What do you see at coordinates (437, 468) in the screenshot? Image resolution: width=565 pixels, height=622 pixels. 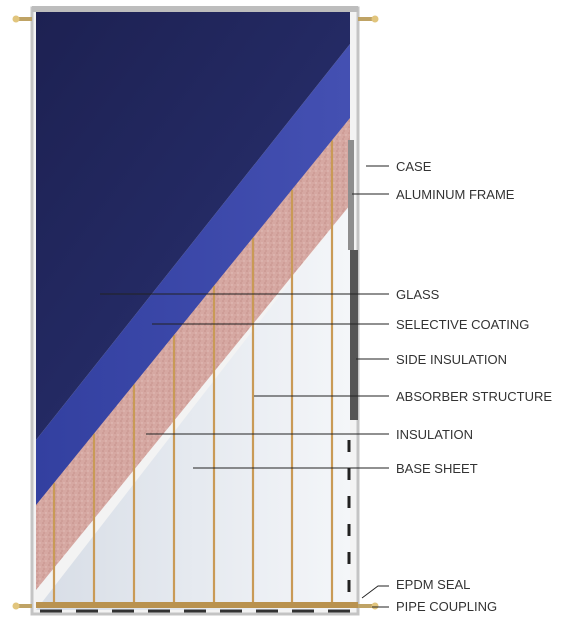 I see `label-base-sheet: BASE SHEET` at bounding box center [437, 468].